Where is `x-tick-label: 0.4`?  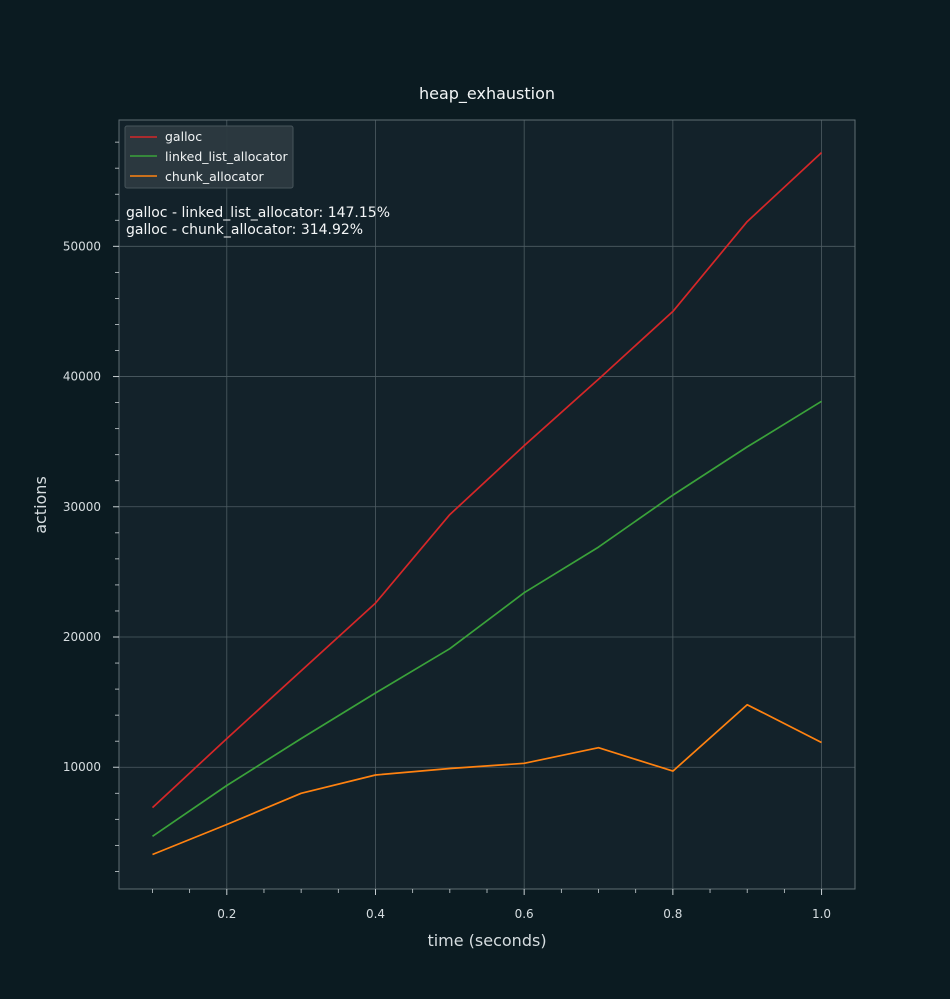 x-tick-label: 0.4 is located at coordinates (375, 914).